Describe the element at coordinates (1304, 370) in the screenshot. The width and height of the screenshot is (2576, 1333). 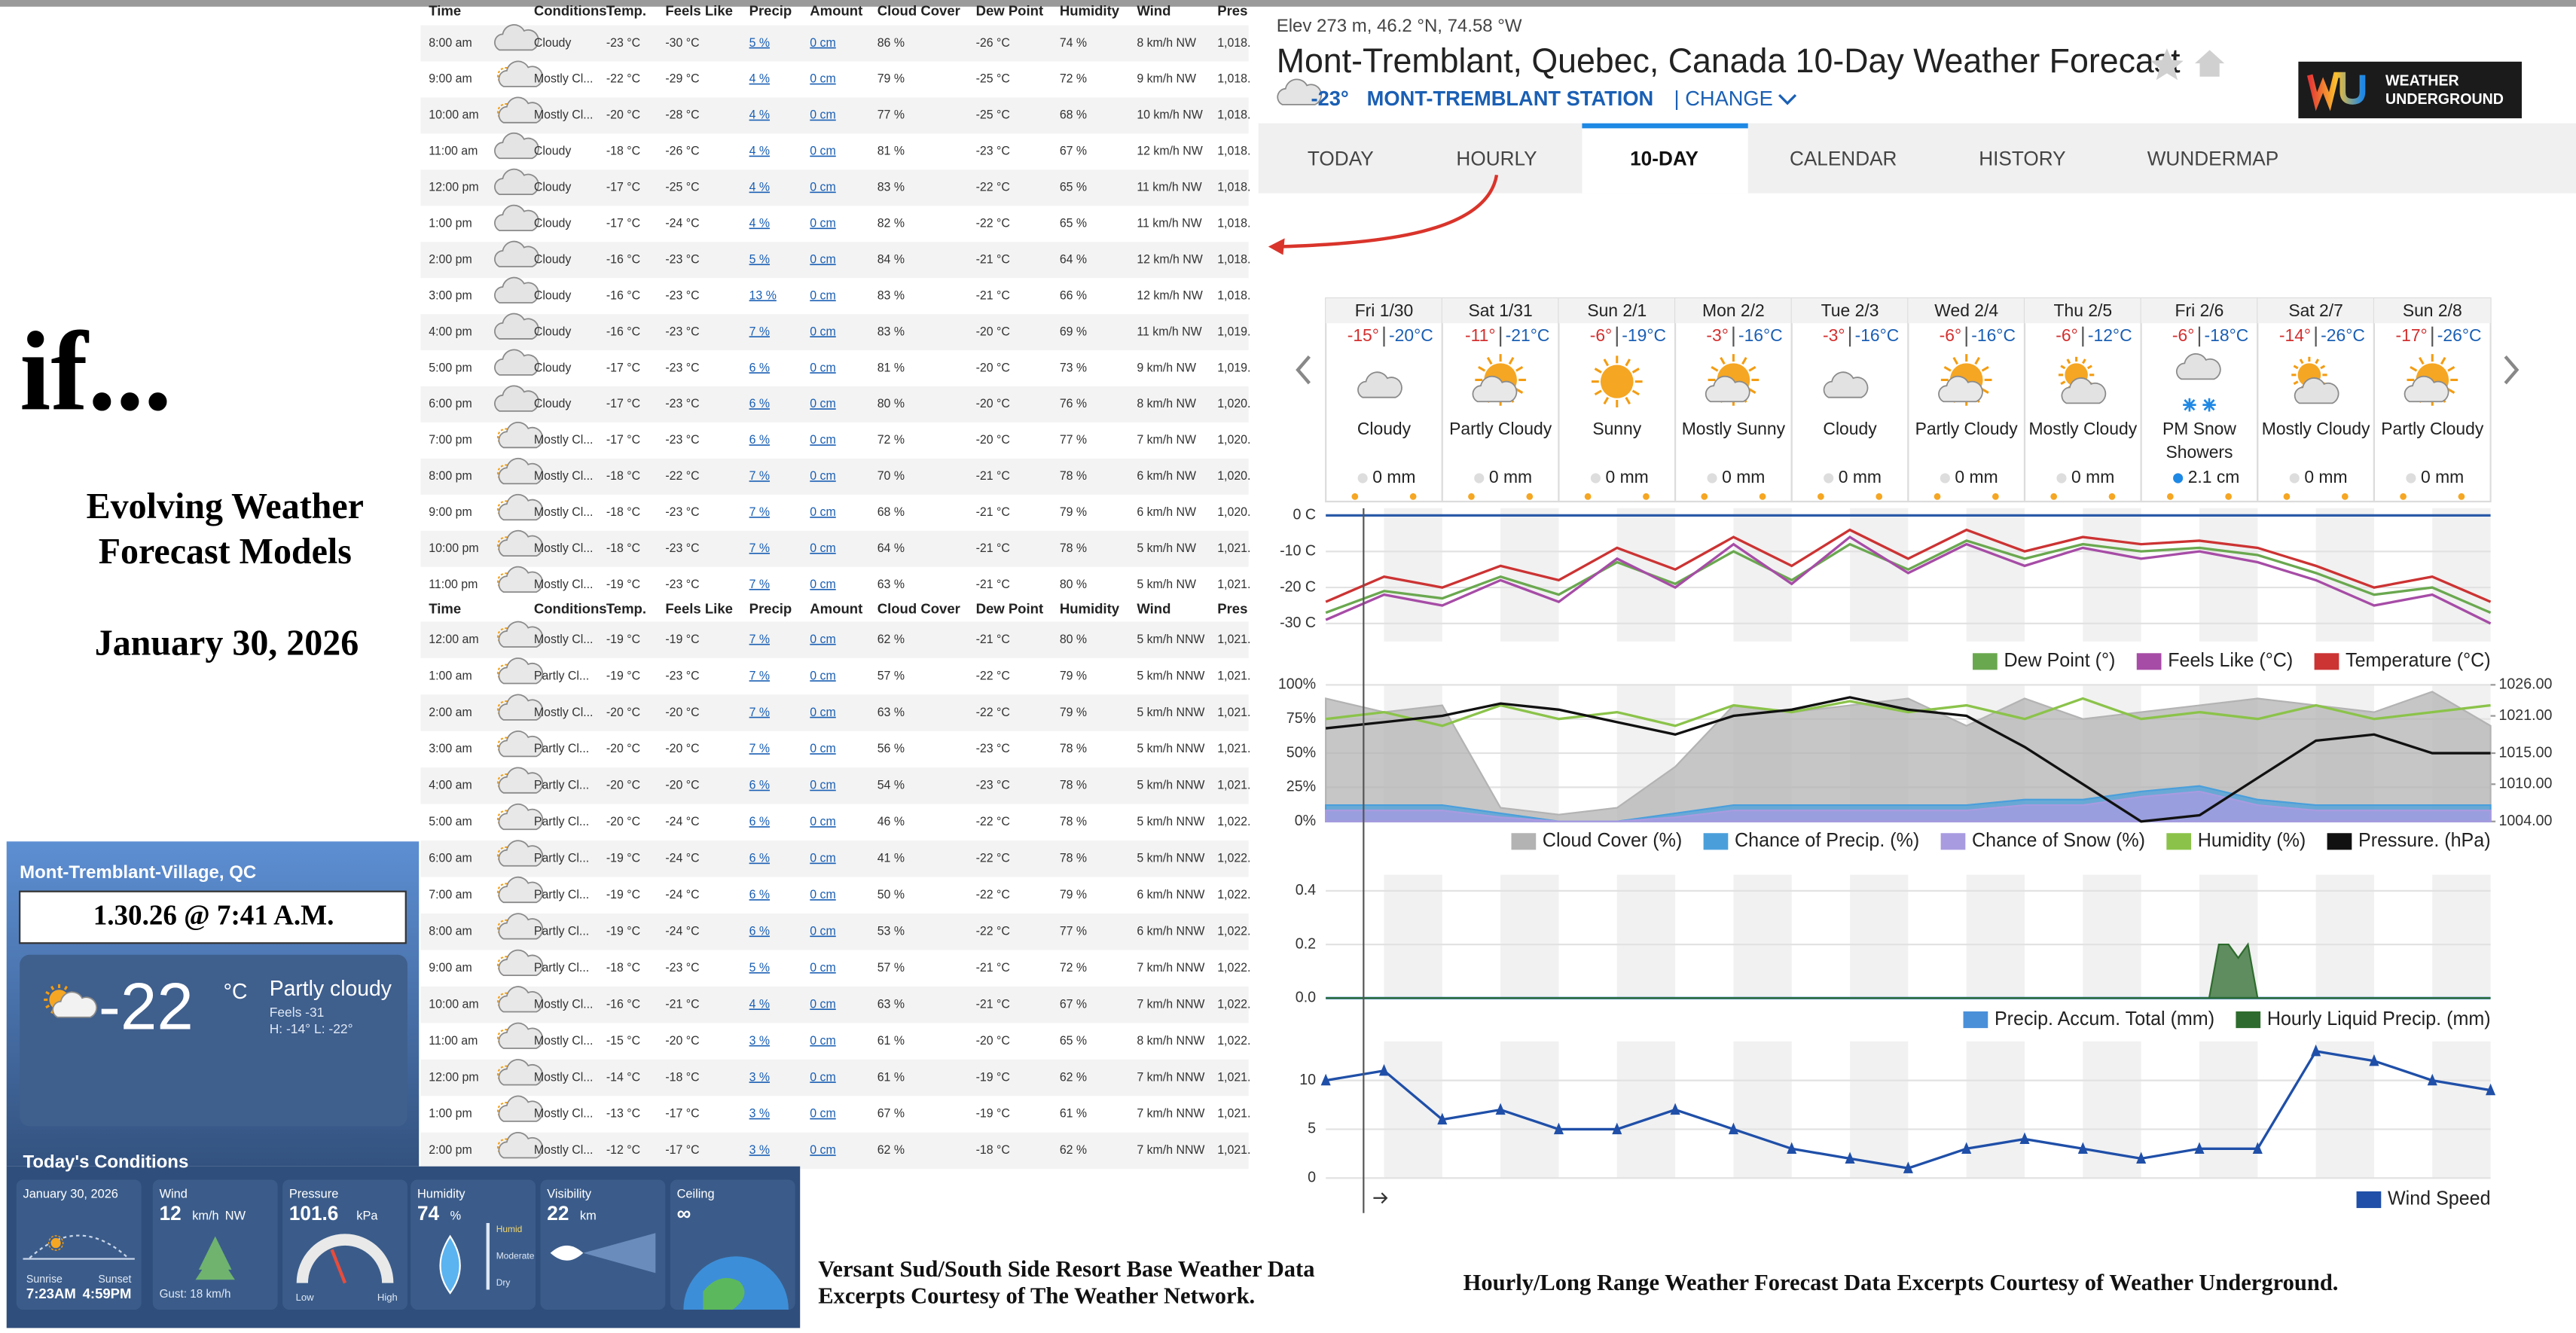
I see `prev-arrow` at that location.